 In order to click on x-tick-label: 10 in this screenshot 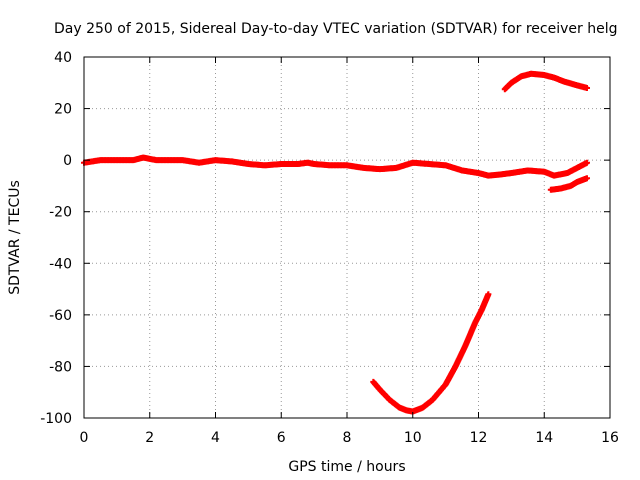, I will do `click(413, 438)`.